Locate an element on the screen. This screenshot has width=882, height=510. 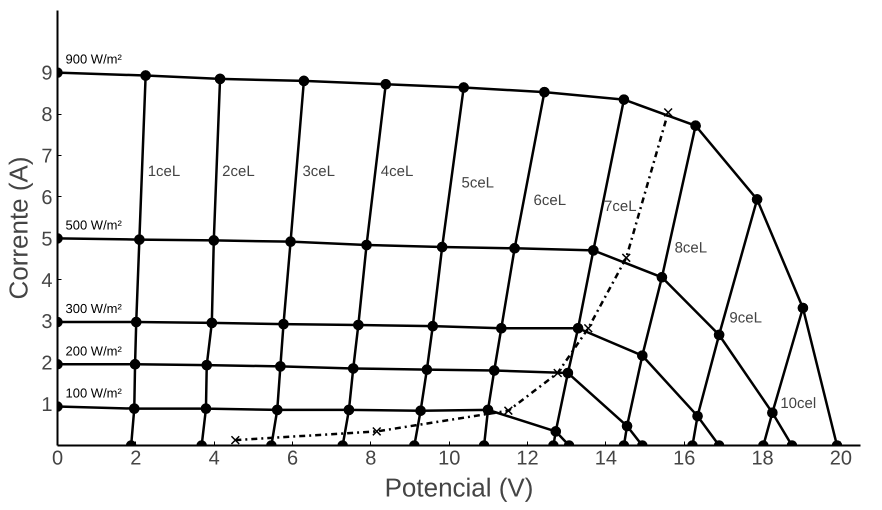
x-tick-label: 20 is located at coordinates (841, 459).